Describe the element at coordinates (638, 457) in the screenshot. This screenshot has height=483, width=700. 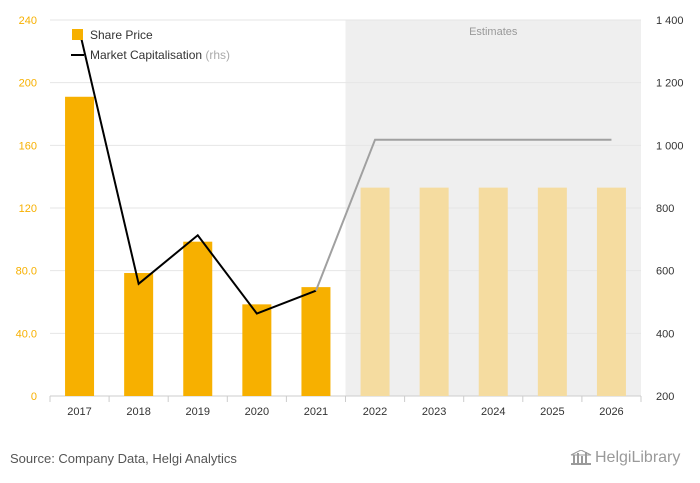
I see `logo-text: HelgiLibrary` at that location.